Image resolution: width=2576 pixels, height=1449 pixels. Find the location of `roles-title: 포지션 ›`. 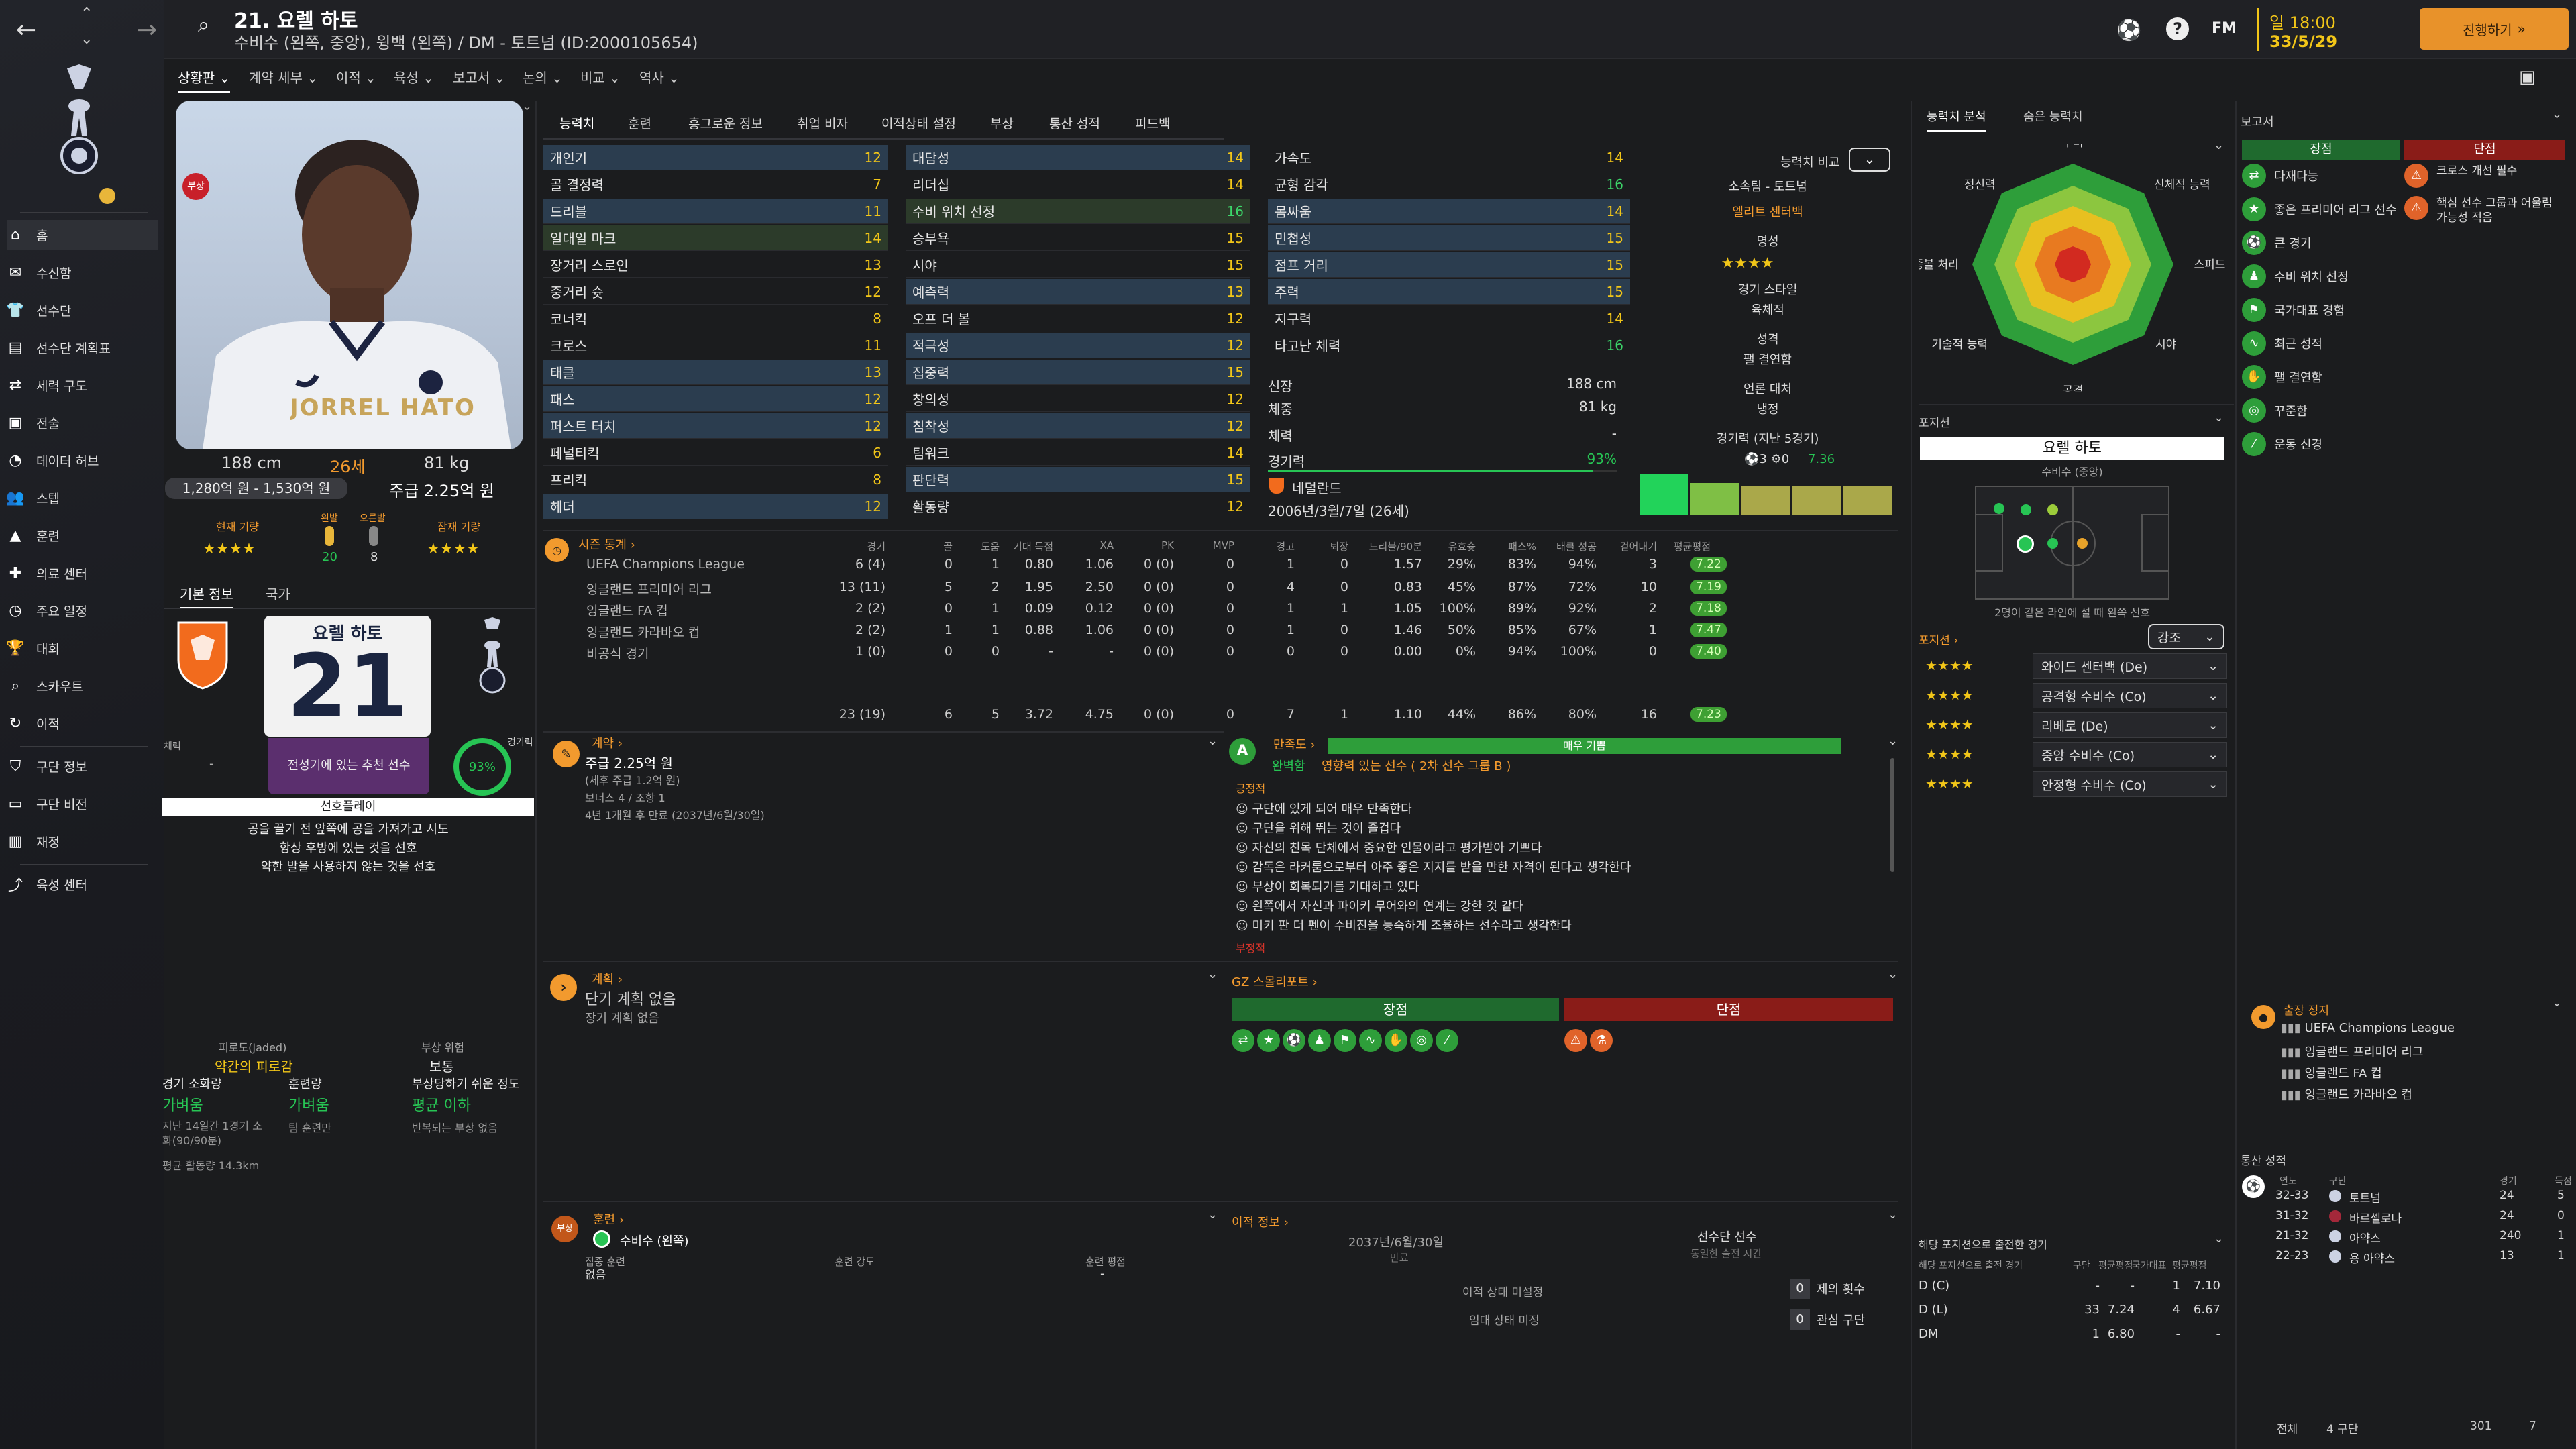

roles-title: 포지션 › is located at coordinates (1939, 640).